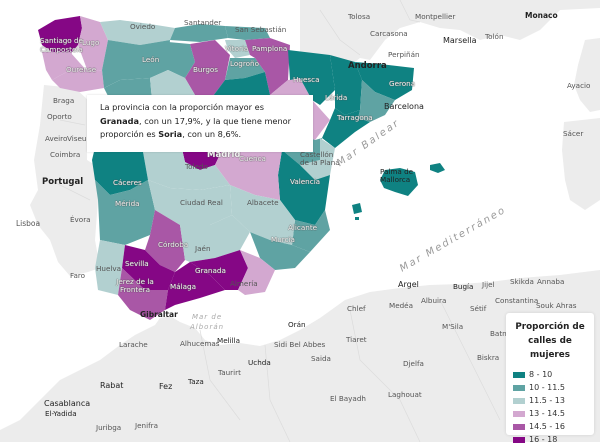  Describe the element at coordinates (460, 40) in the screenshot. I see `city-label: Marsella` at that location.